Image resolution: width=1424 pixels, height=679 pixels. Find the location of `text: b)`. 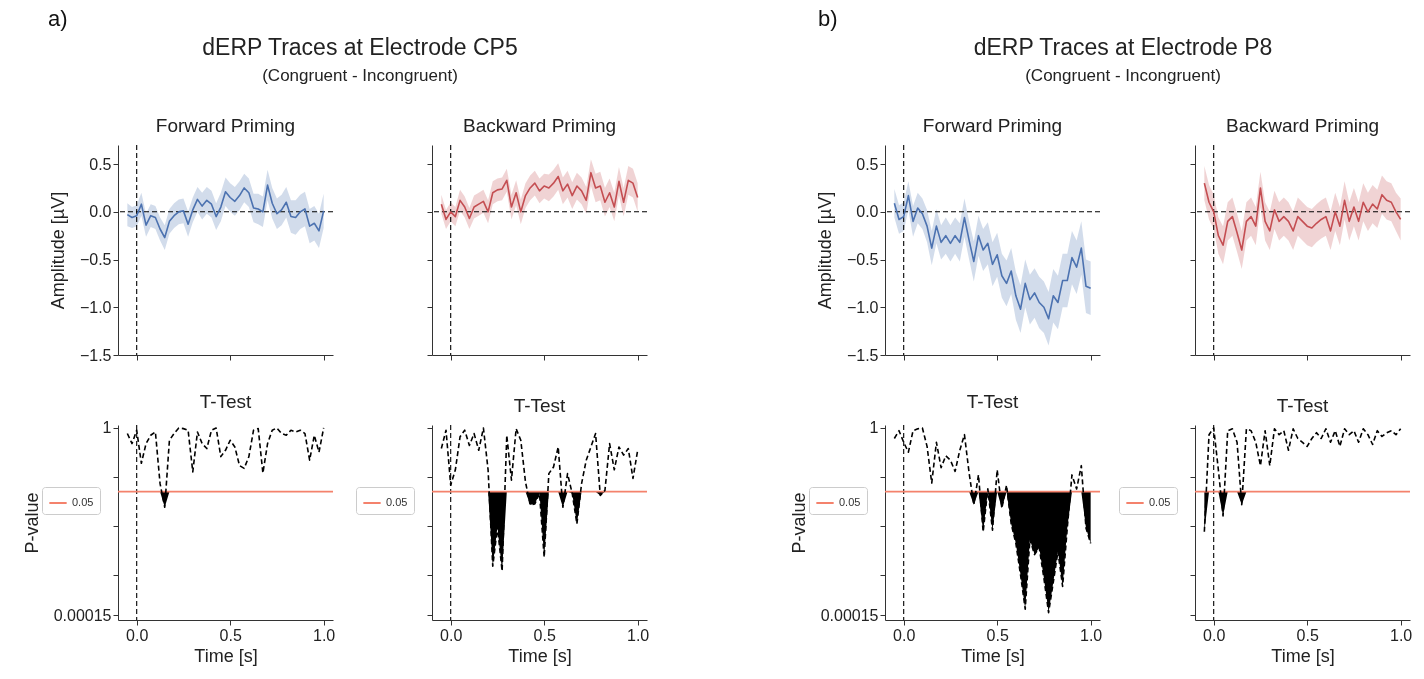

text: b) is located at coordinates (828, 19).